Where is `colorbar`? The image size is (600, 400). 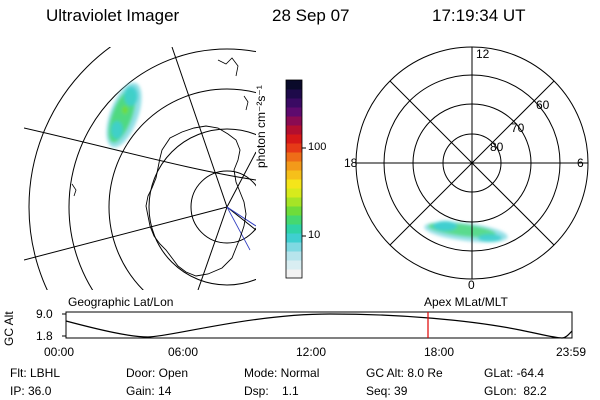
colorbar is located at coordinates (294, 179).